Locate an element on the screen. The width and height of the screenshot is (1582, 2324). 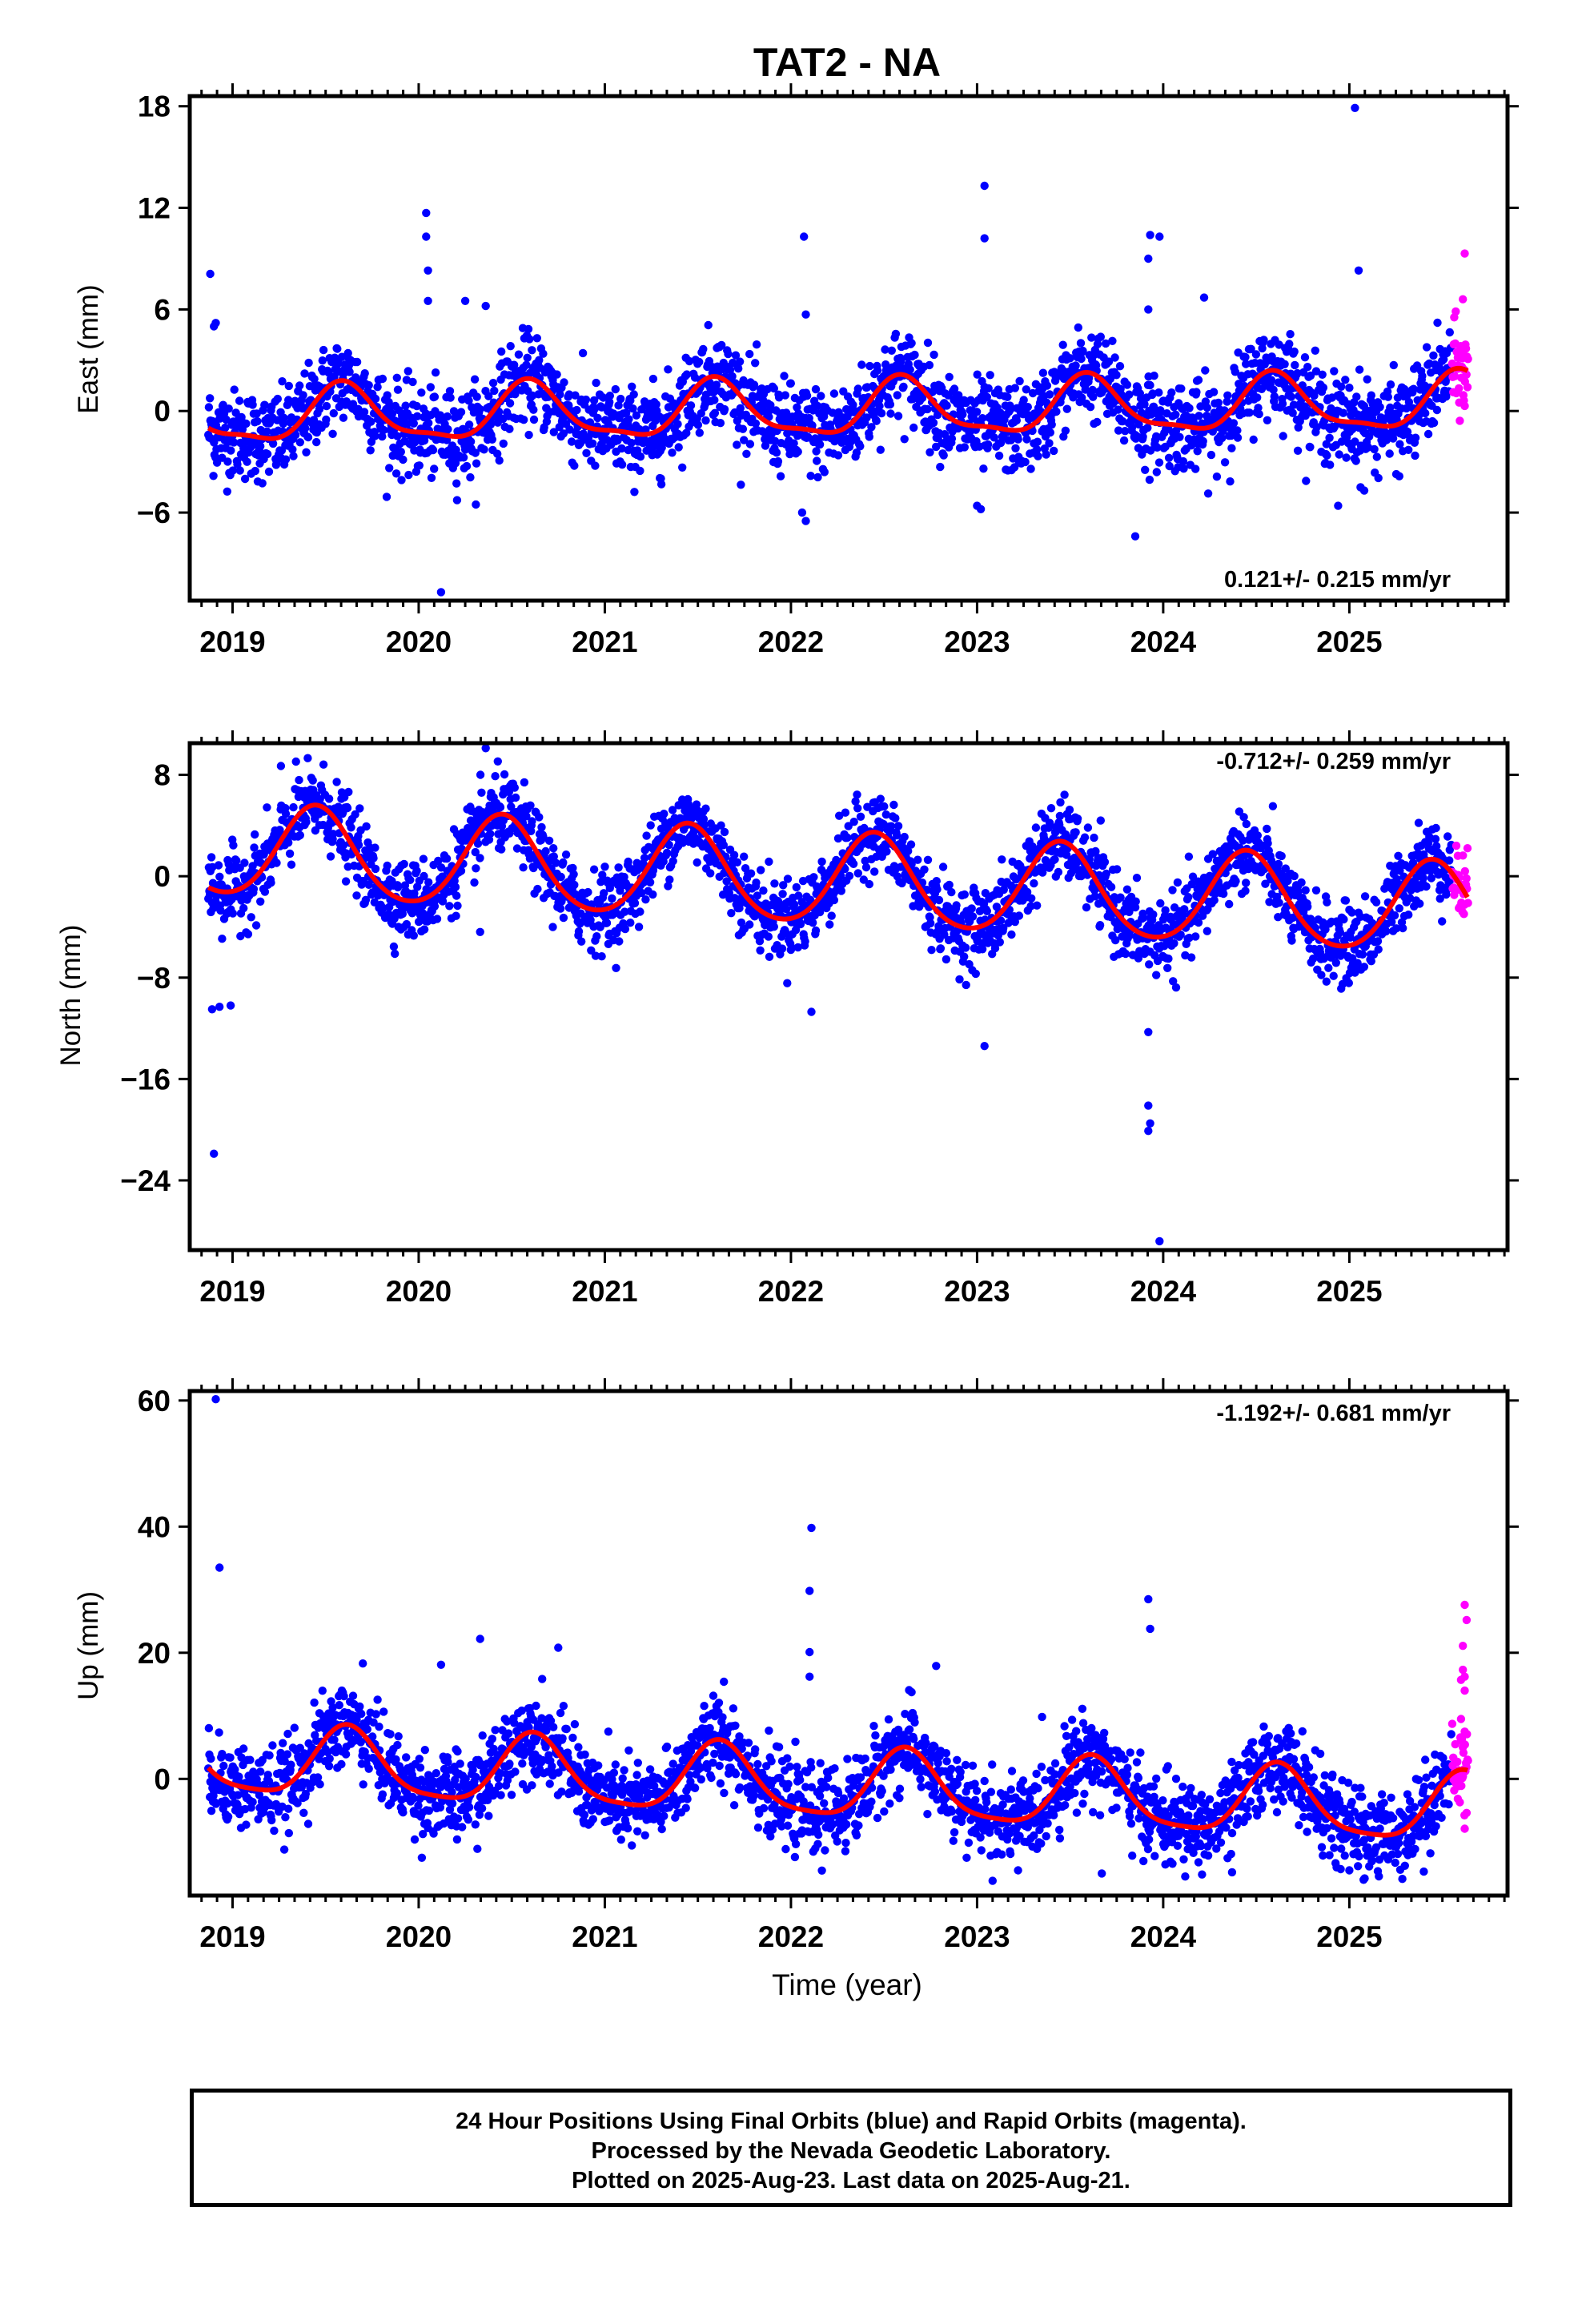
east-y-tick-label: 18 is located at coordinates (154, 106).